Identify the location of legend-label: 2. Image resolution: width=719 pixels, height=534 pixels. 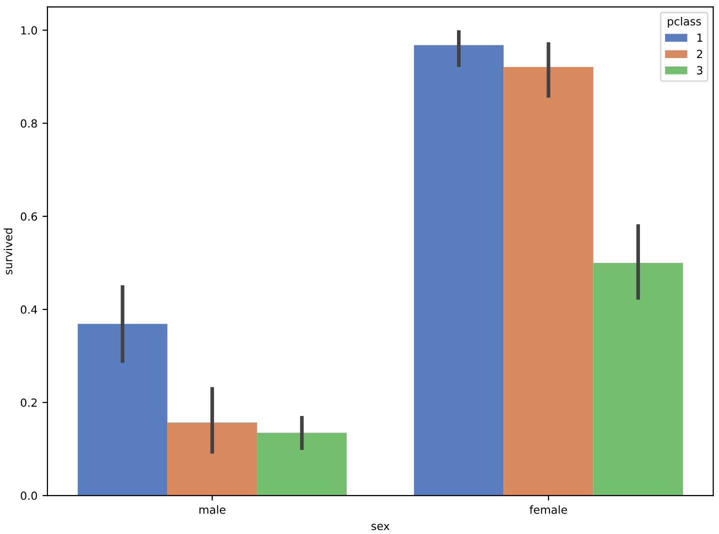
(699, 54).